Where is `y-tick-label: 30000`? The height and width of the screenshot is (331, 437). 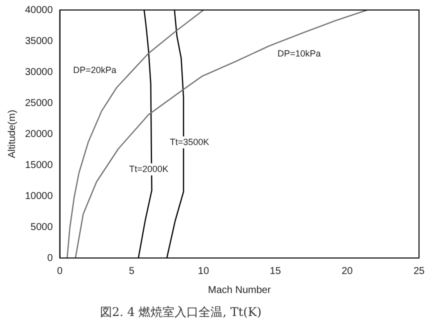
y-tick-label: 30000 is located at coordinates (39, 72).